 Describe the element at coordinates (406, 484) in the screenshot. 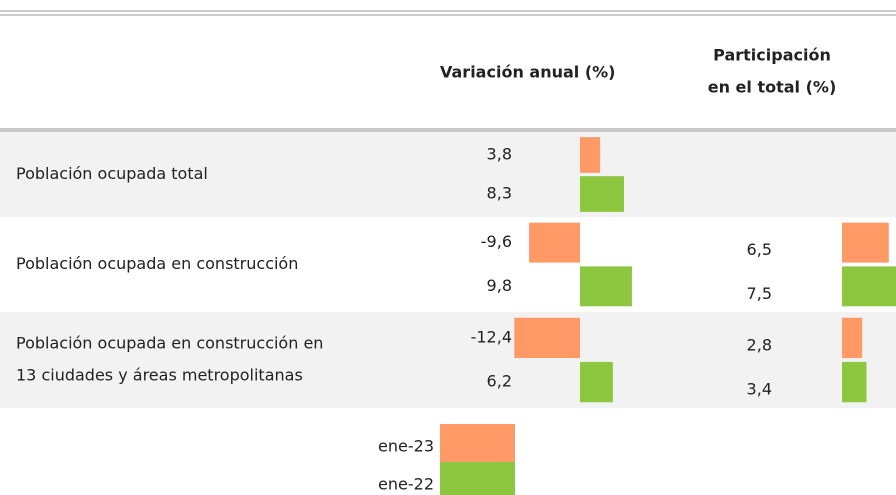

I see `legend-label: ene-22` at that location.